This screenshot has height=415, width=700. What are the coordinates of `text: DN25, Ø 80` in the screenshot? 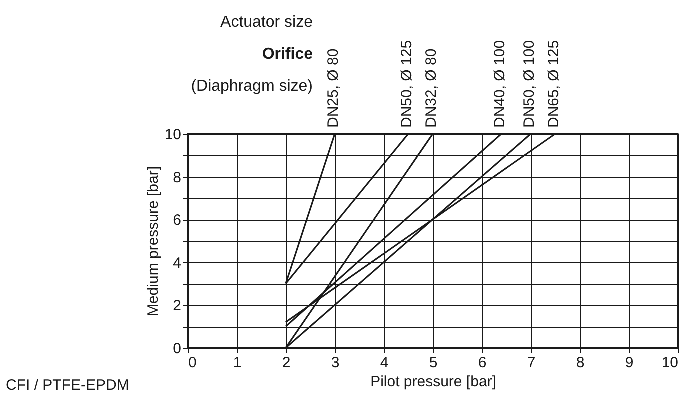 It's located at (333, 88).